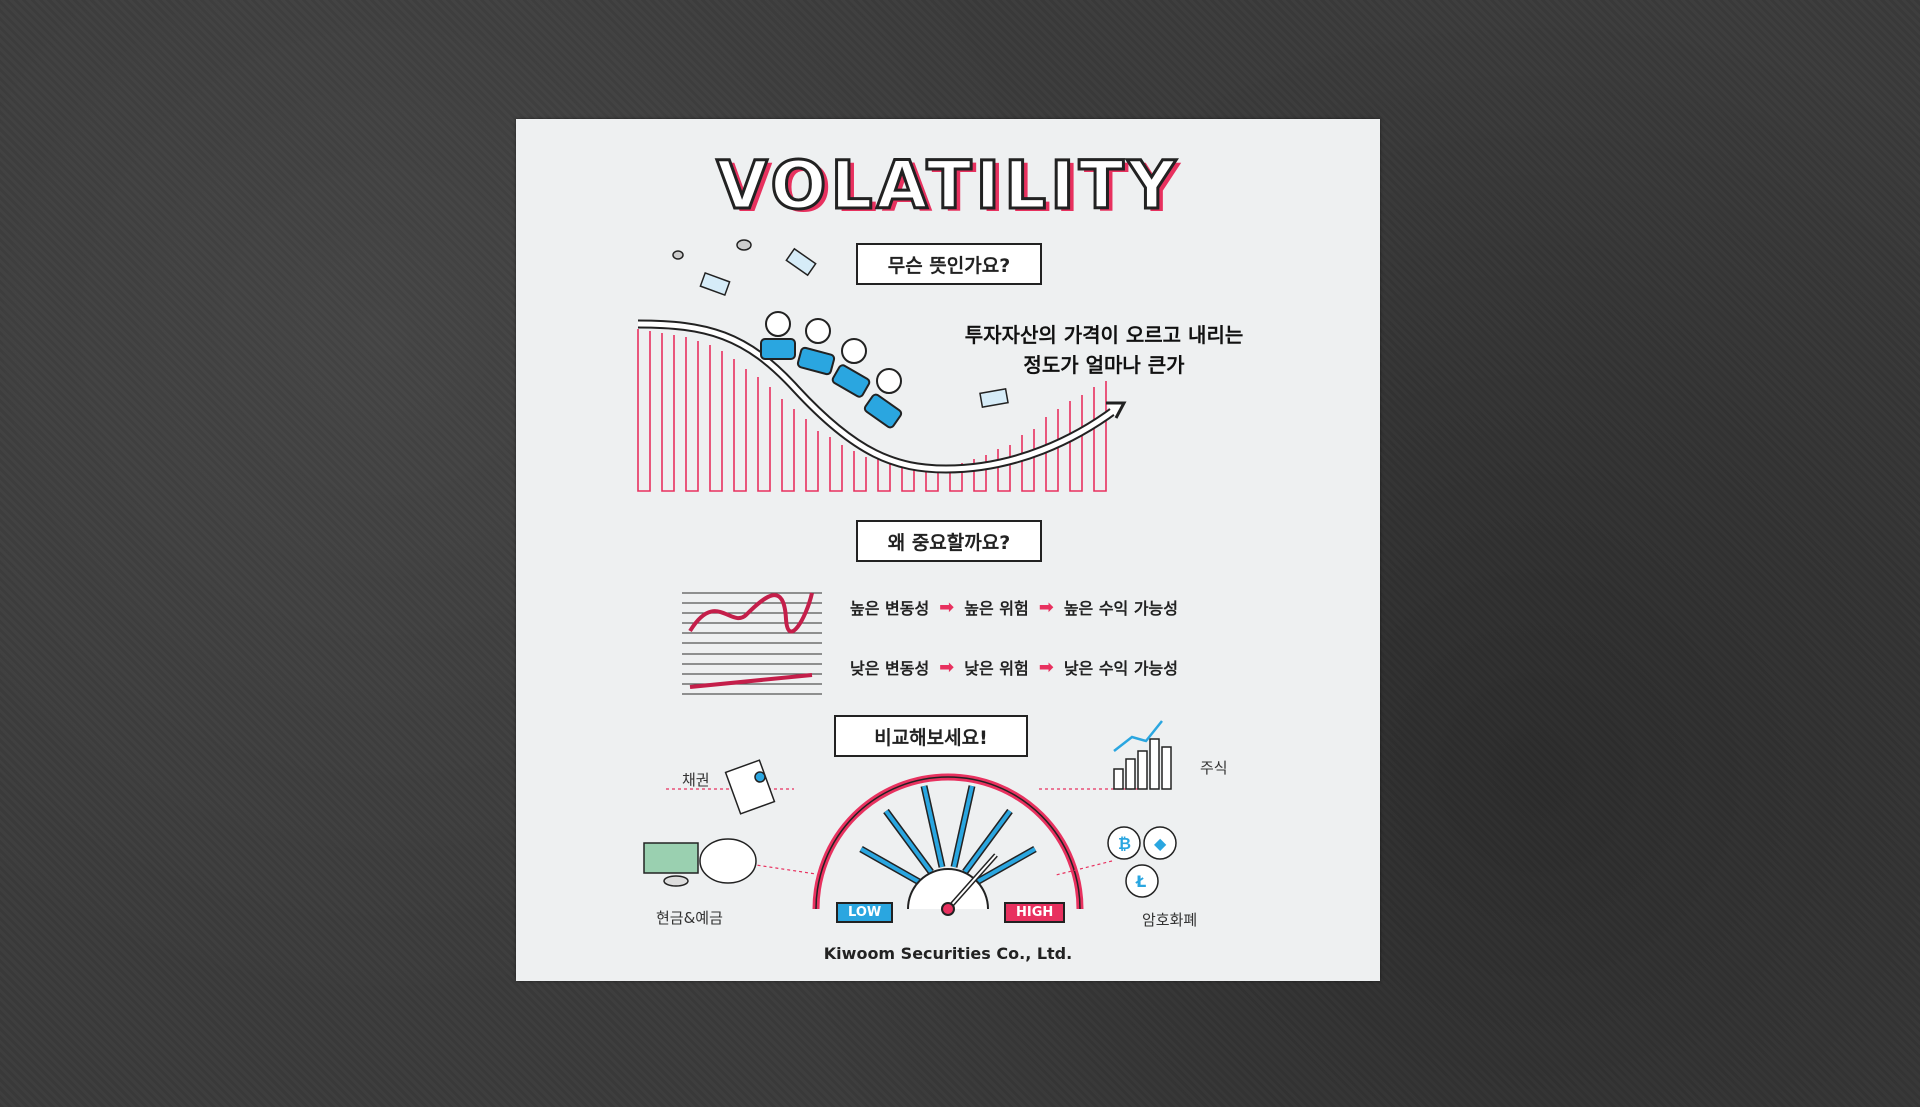 The image size is (1920, 1107). What do you see at coordinates (689, 918) in the screenshot?
I see `cash-deposits-label: 현금&예금` at bounding box center [689, 918].